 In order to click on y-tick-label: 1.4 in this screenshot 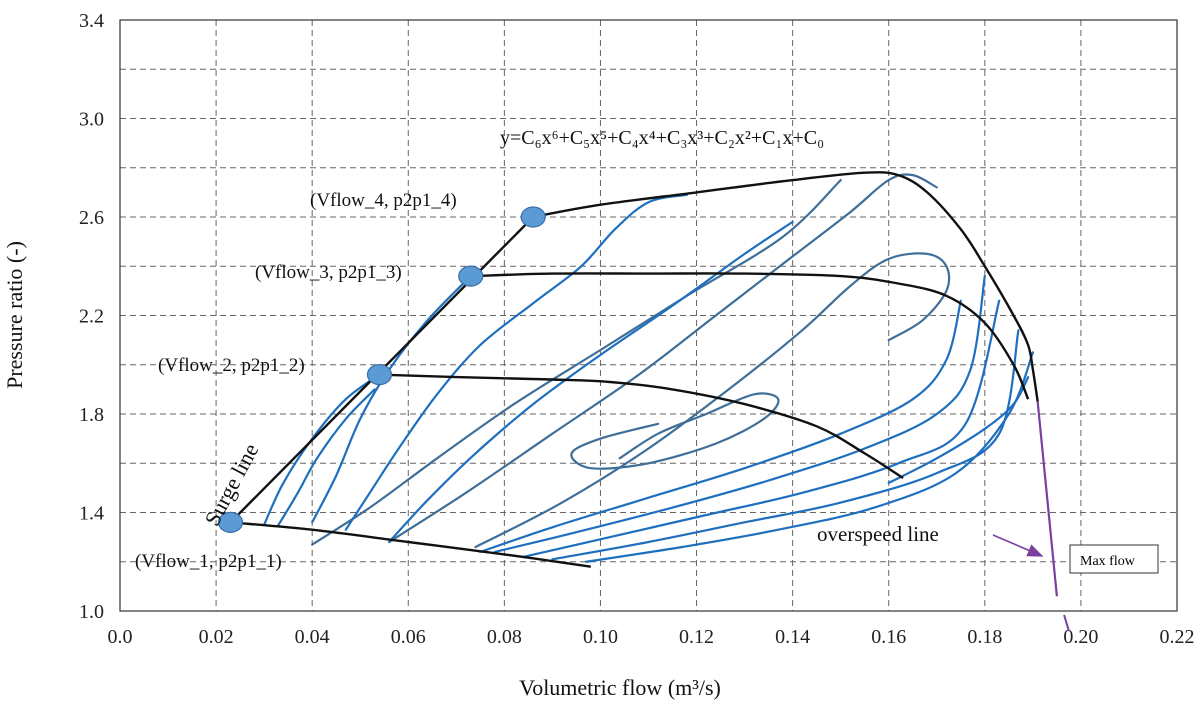, I will do `click(91, 514)`.